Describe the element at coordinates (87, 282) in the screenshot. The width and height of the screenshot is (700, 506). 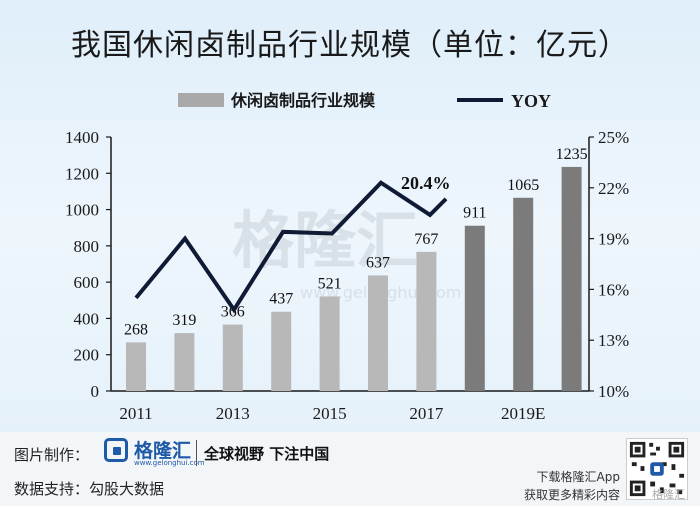
I see `y-left-tick-label: 600` at that location.